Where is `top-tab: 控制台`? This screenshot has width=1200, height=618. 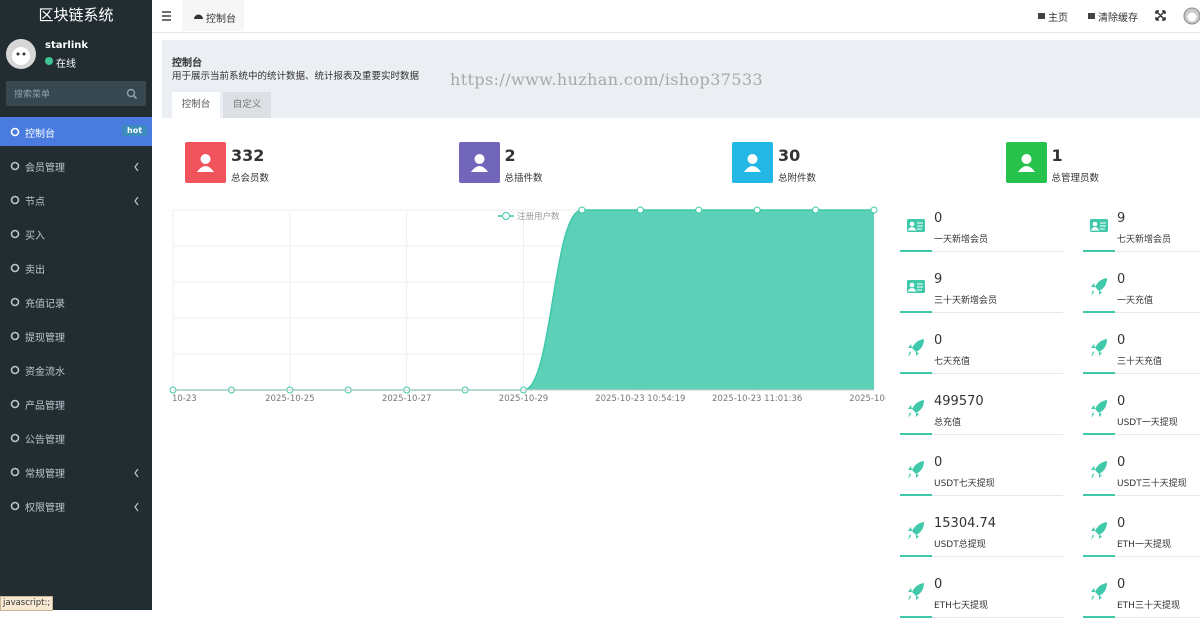
top-tab: 控制台 is located at coordinates (213, 15).